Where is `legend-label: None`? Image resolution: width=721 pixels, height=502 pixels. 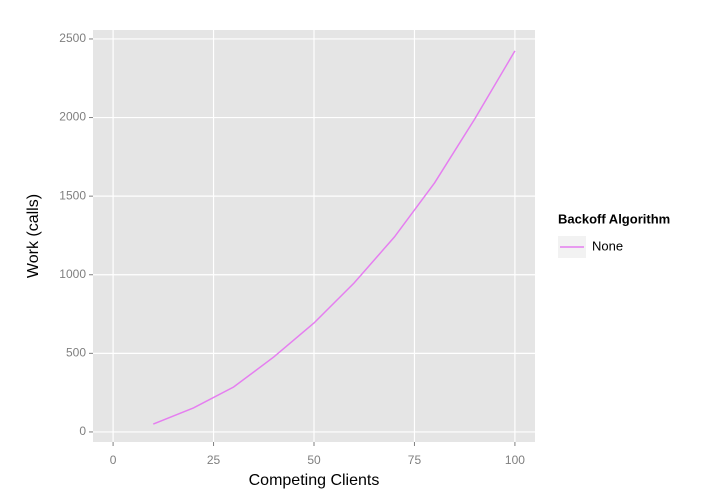
legend-label: None is located at coordinates (607, 245).